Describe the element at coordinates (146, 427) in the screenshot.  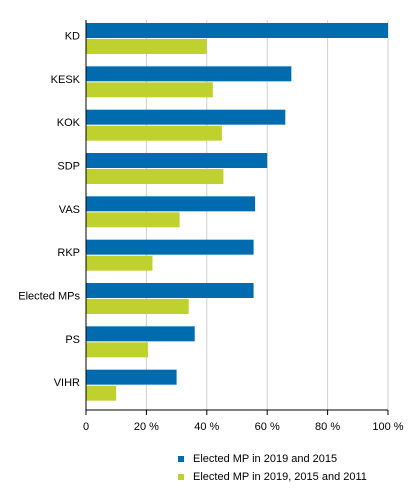
I see `x-tick-label: 20 %` at that location.